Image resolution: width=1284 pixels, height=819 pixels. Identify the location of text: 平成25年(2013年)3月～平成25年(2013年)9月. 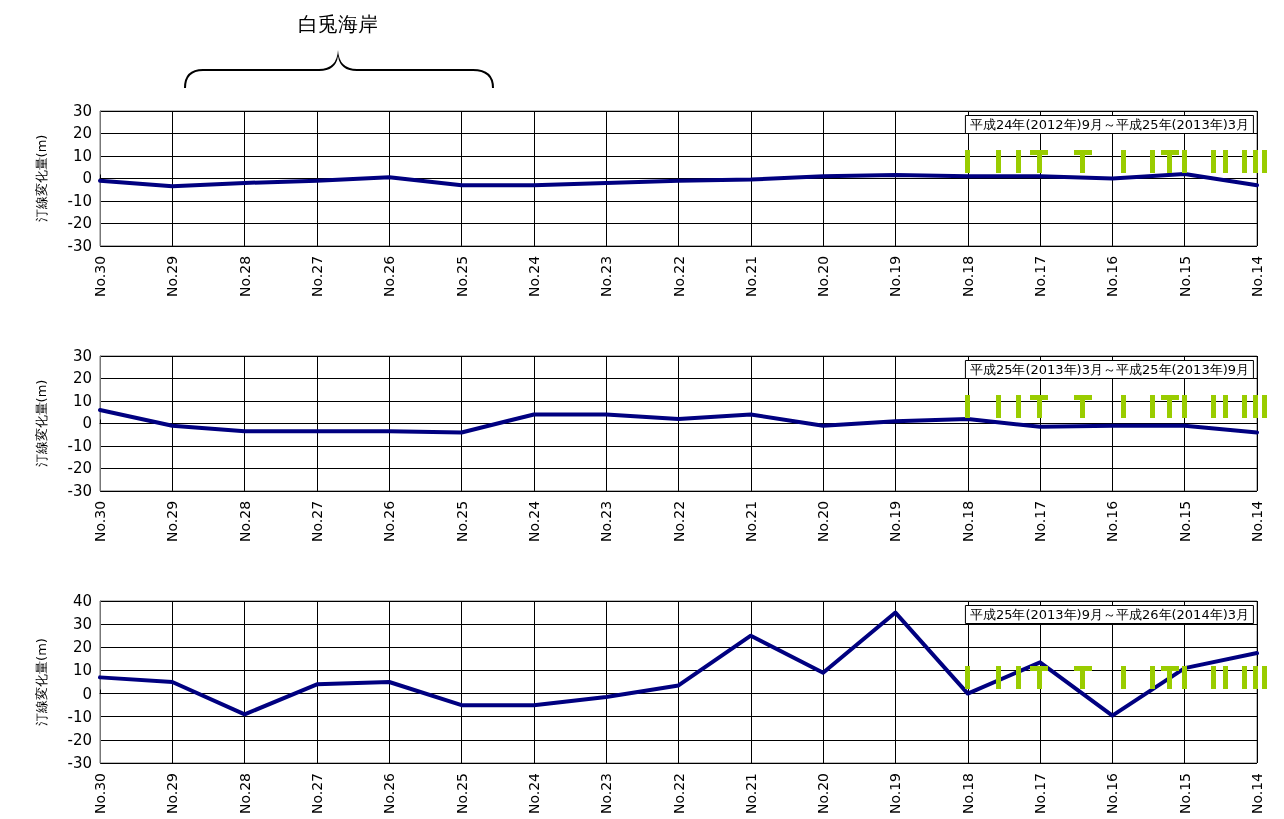
(1109, 369).